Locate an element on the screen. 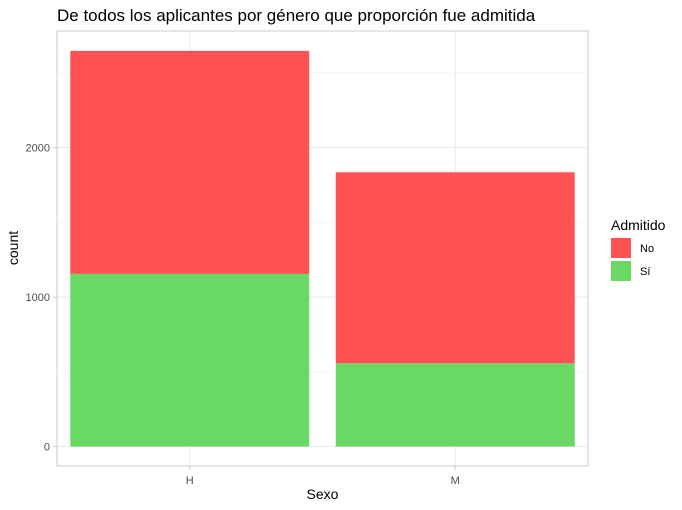  y-tick-label: 0 is located at coordinates (47, 448).